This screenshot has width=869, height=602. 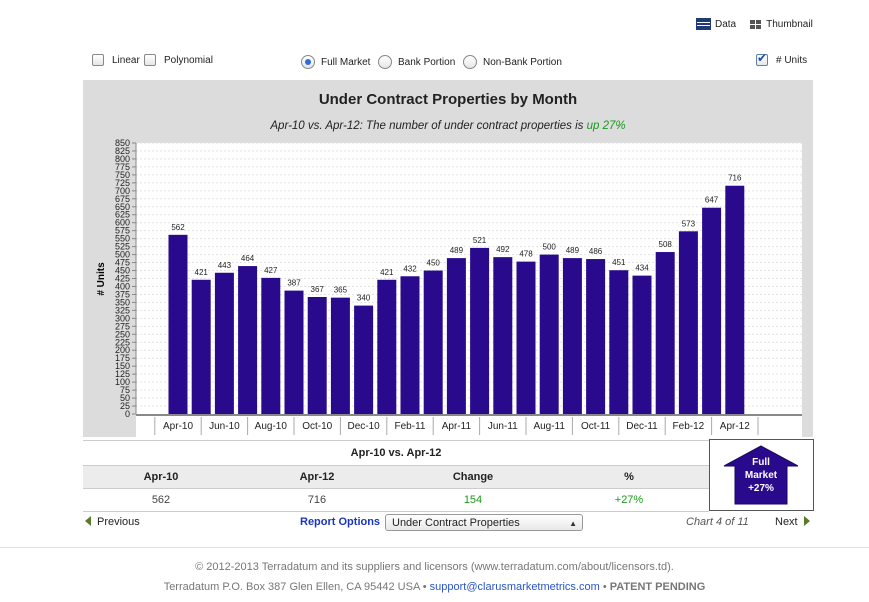 I want to click on x-tick-label: Oct-11, so click(x=596, y=426).